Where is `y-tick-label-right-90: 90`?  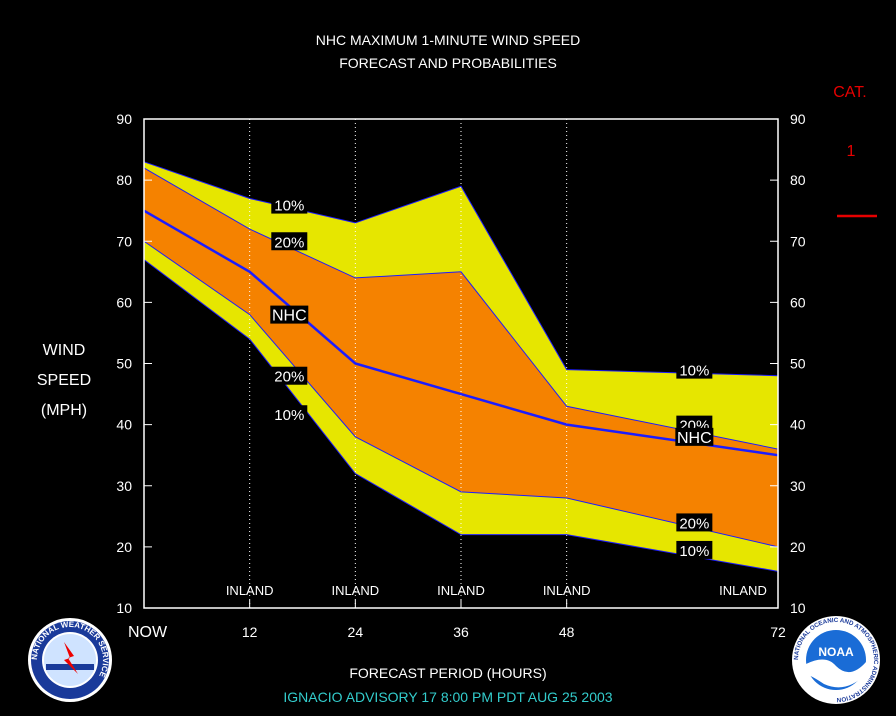
y-tick-label-right-90: 90 is located at coordinates (798, 119).